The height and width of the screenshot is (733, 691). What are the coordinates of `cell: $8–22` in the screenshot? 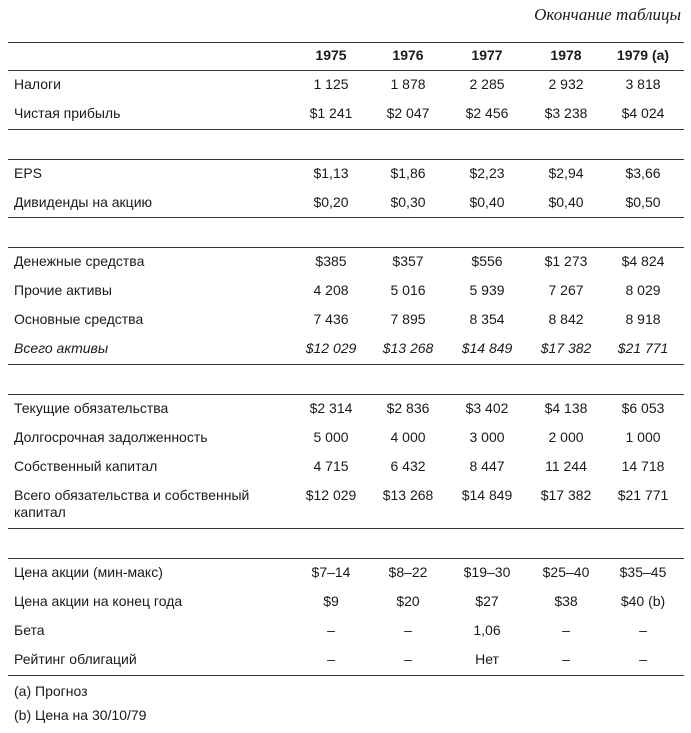 It's located at (408, 571).